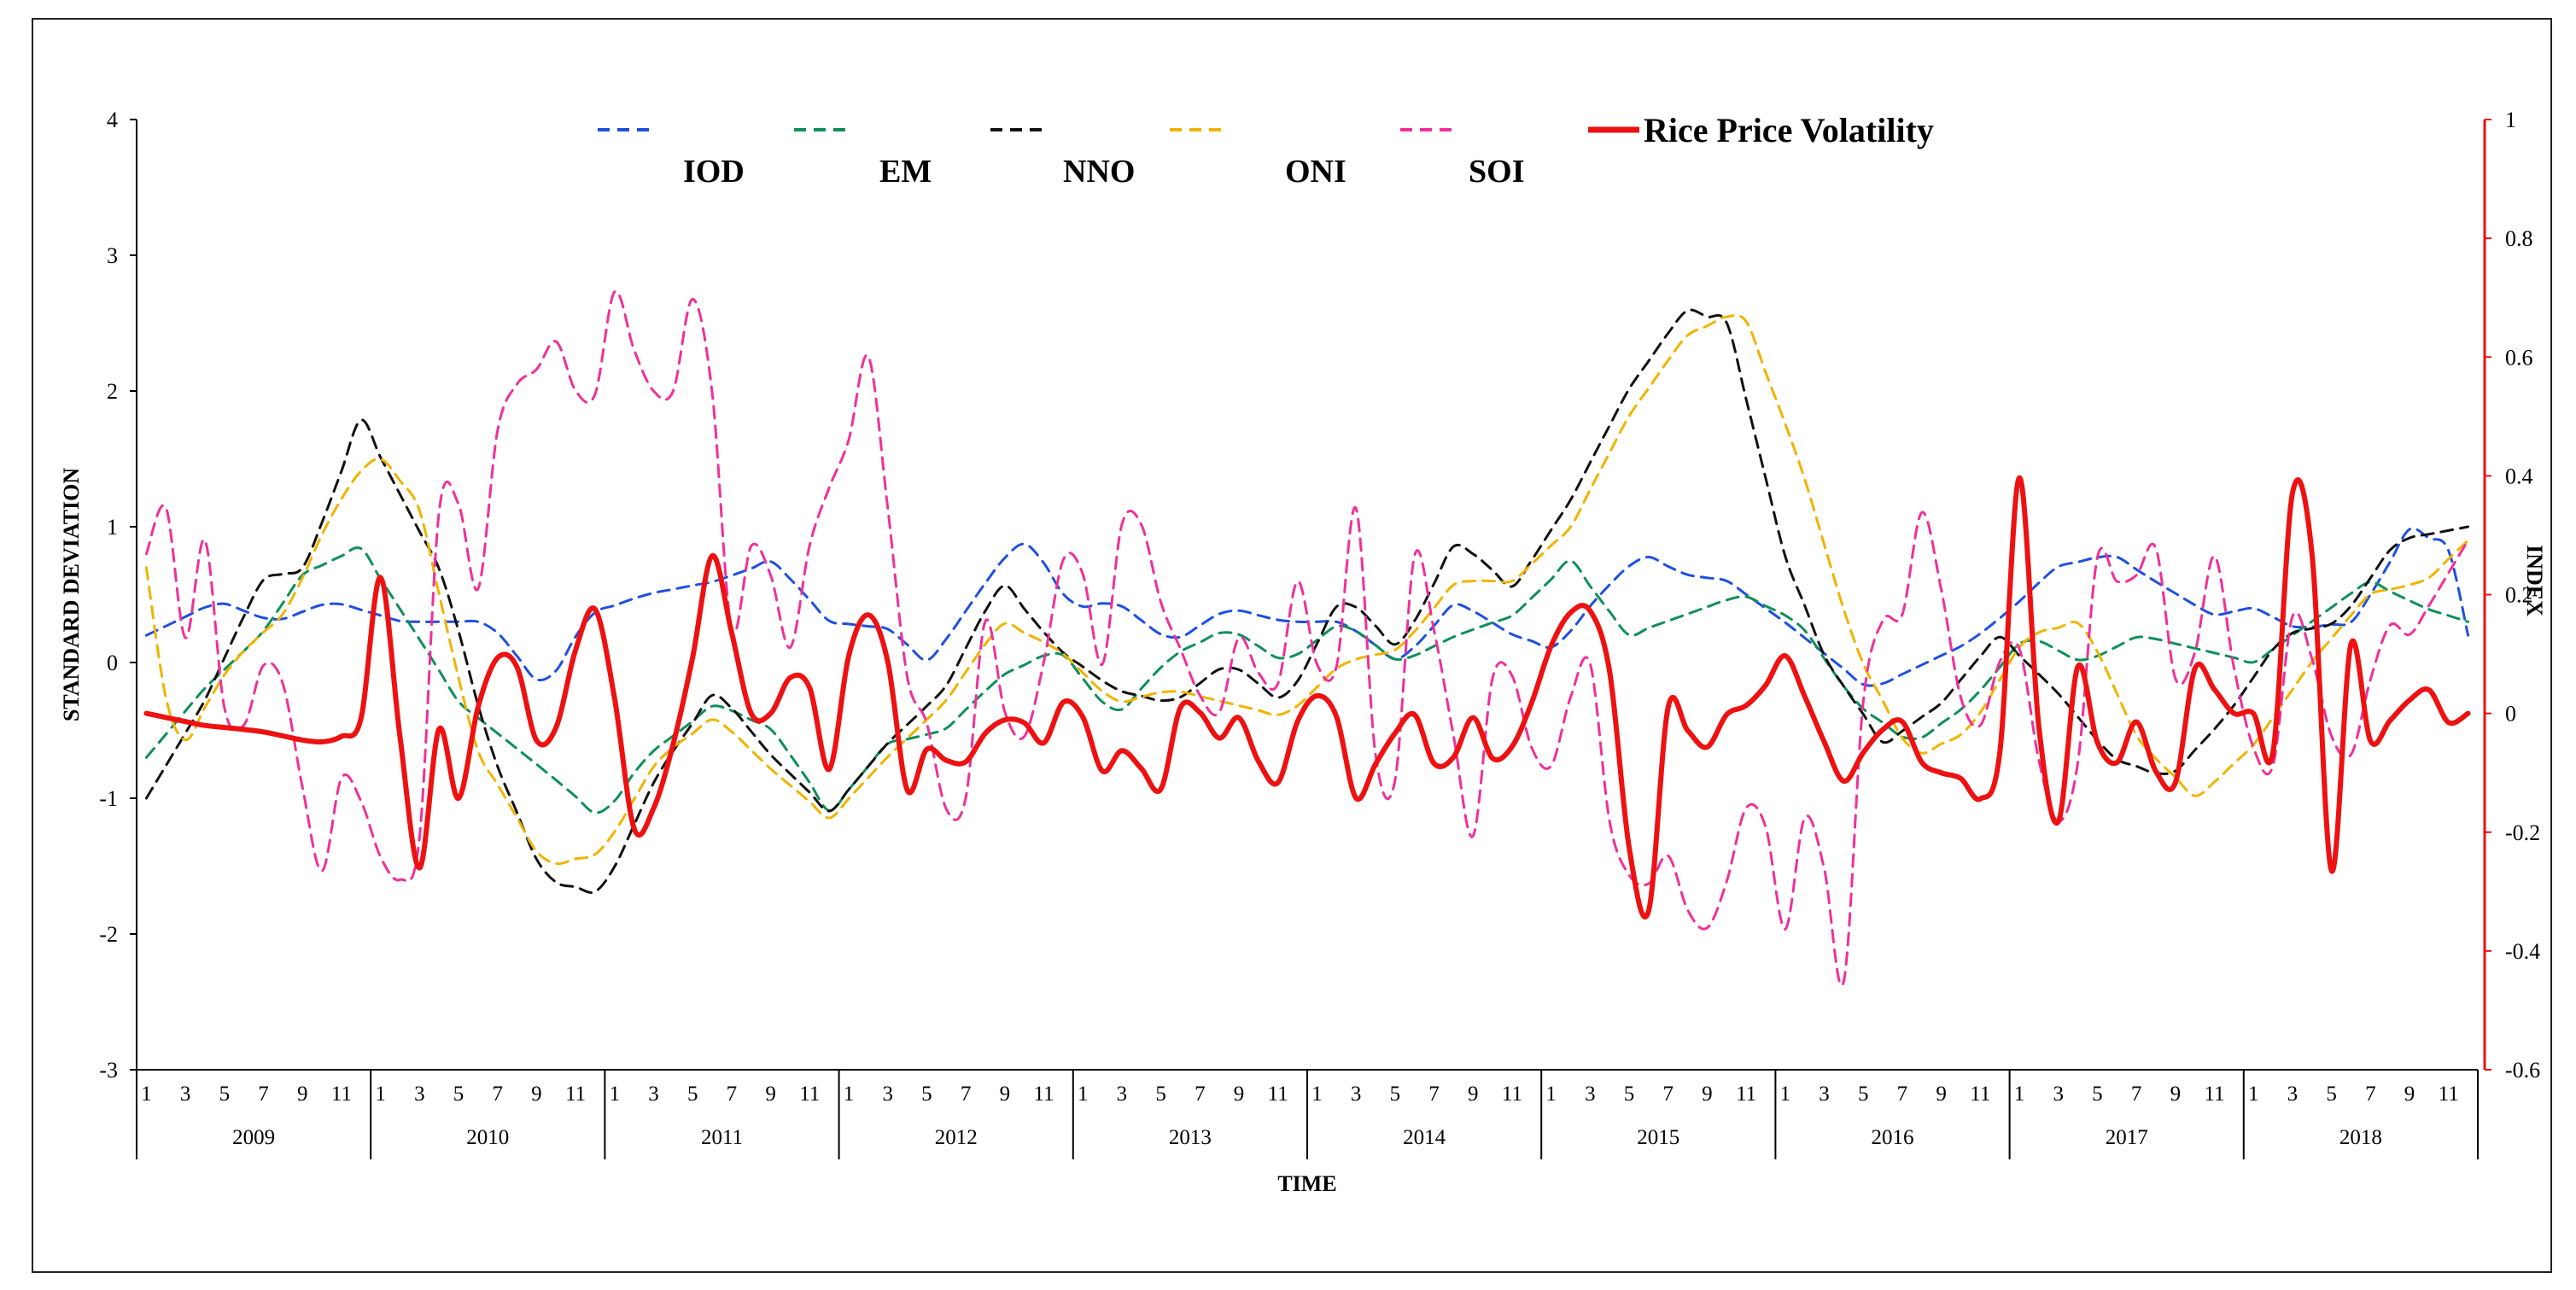  I want to click on legend-label-em: EM, so click(905, 172).